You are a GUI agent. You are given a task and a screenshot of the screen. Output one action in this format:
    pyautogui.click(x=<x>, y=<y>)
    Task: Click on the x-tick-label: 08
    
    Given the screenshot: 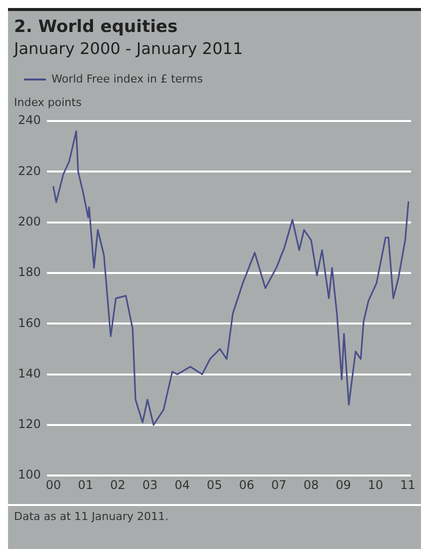 What is the action you would take?
    pyautogui.click(x=311, y=485)
    